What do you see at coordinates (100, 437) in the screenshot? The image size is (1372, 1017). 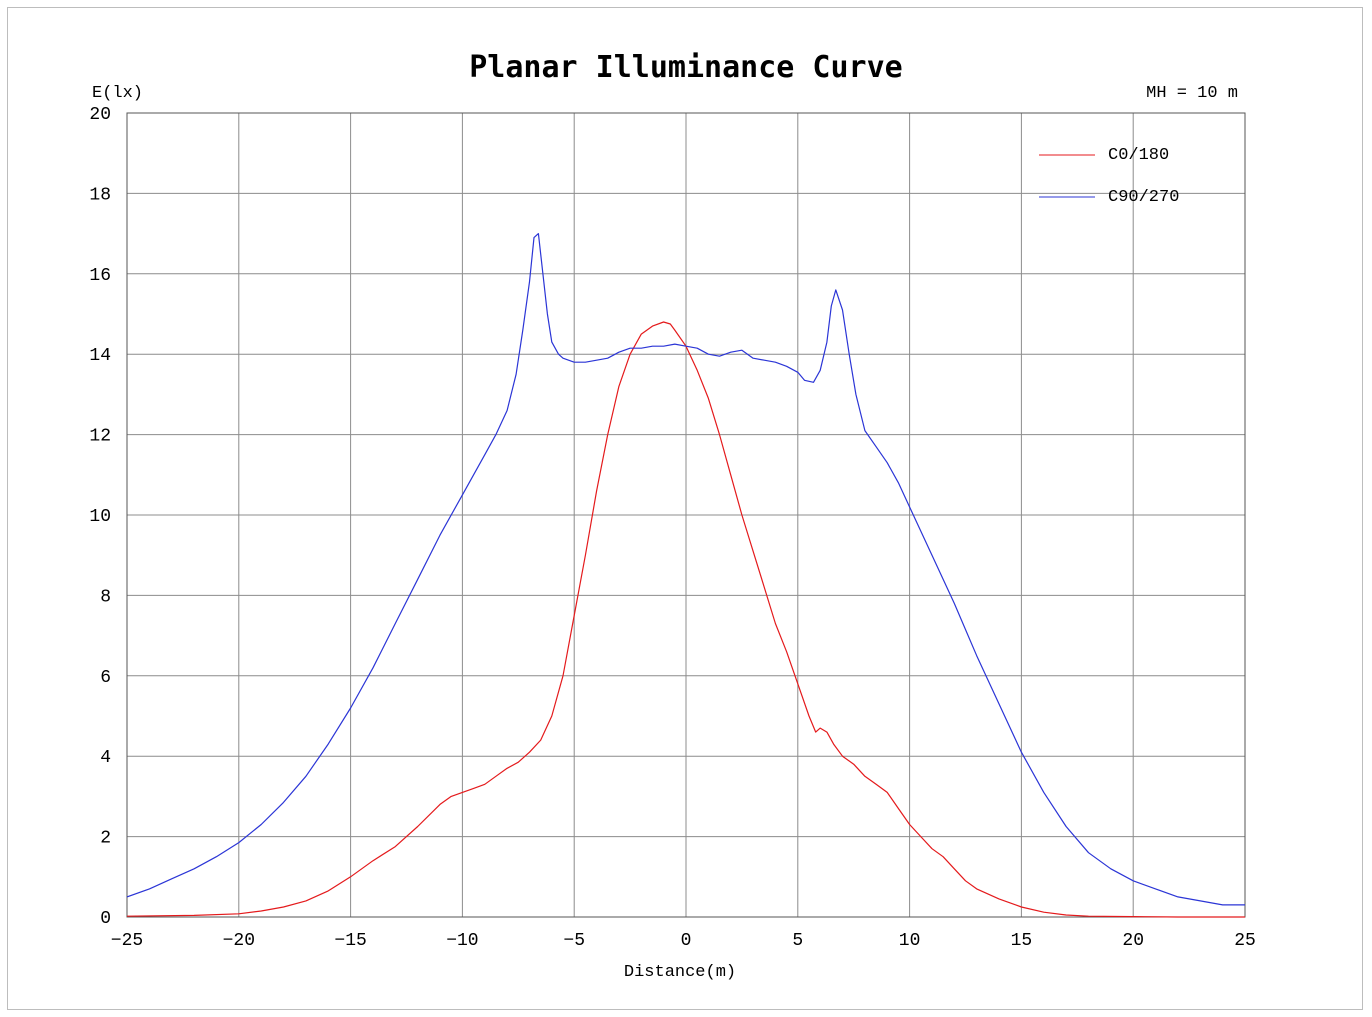 I see `y-tick-label: 12` at bounding box center [100, 437].